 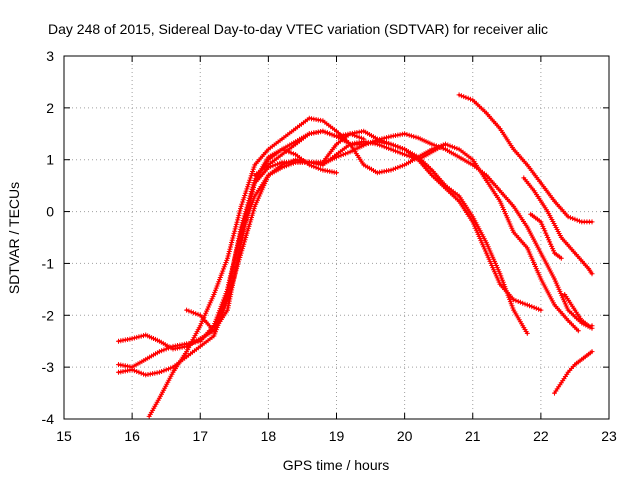 What do you see at coordinates (50, 108) in the screenshot?
I see `y-tick-label: 2` at bounding box center [50, 108].